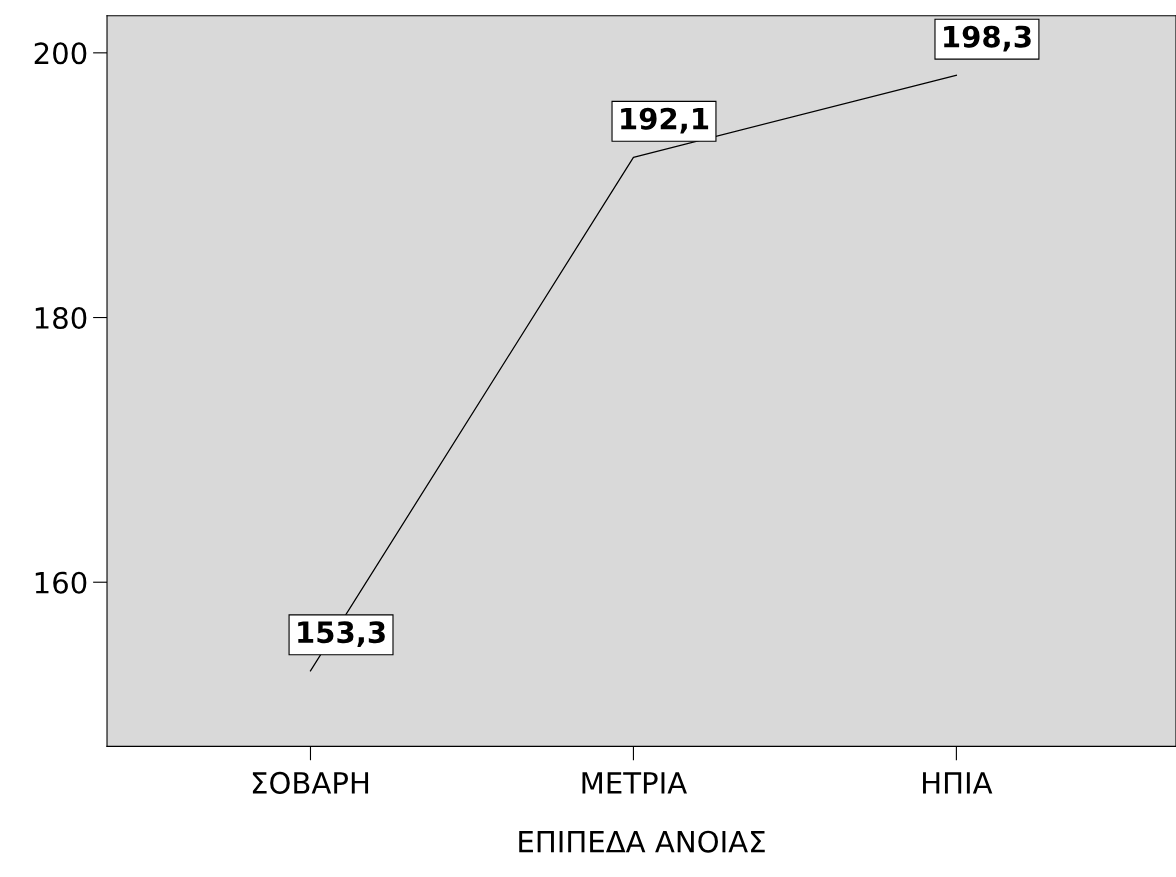 This screenshot has height=877, width=1176. What do you see at coordinates (61, 318) in the screenshot?
I see `y-tick-label: 180` at bounding box center [61, 318].